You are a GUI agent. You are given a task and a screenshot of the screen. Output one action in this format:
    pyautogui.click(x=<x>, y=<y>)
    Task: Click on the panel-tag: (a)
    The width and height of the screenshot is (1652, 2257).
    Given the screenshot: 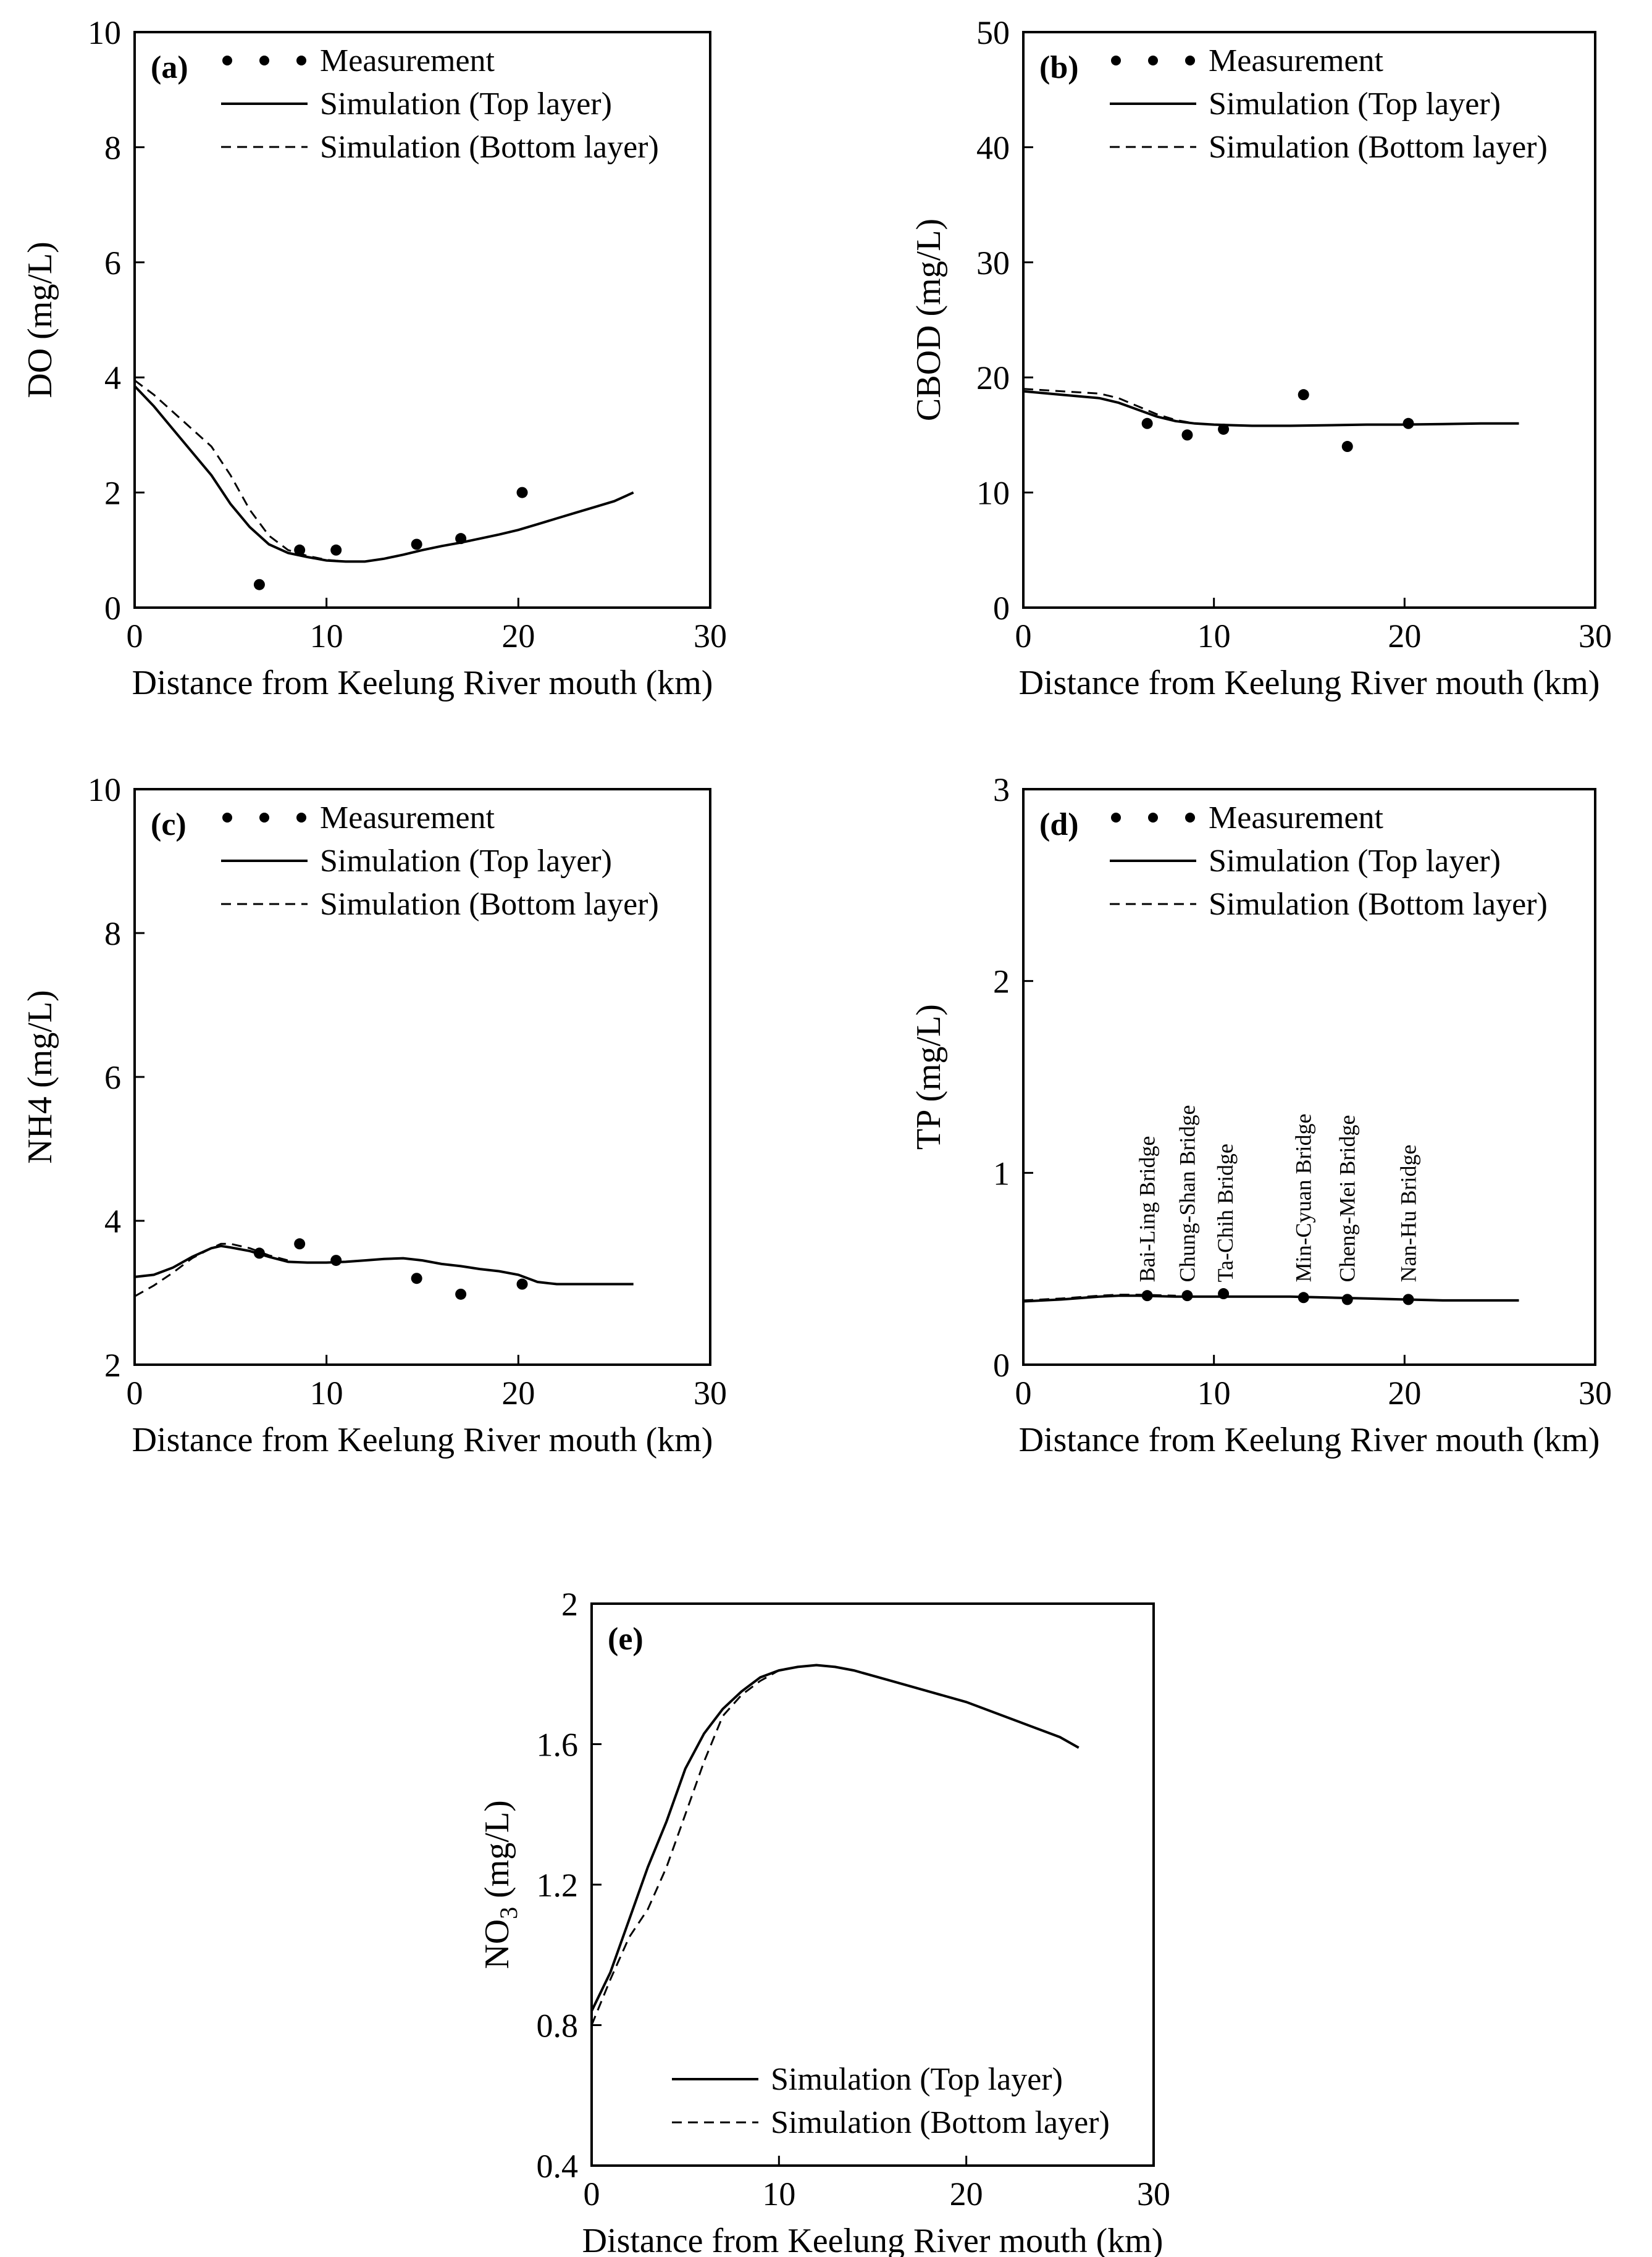 What is the action you would take?
    pyautogui.click(x=169, y=67)
    